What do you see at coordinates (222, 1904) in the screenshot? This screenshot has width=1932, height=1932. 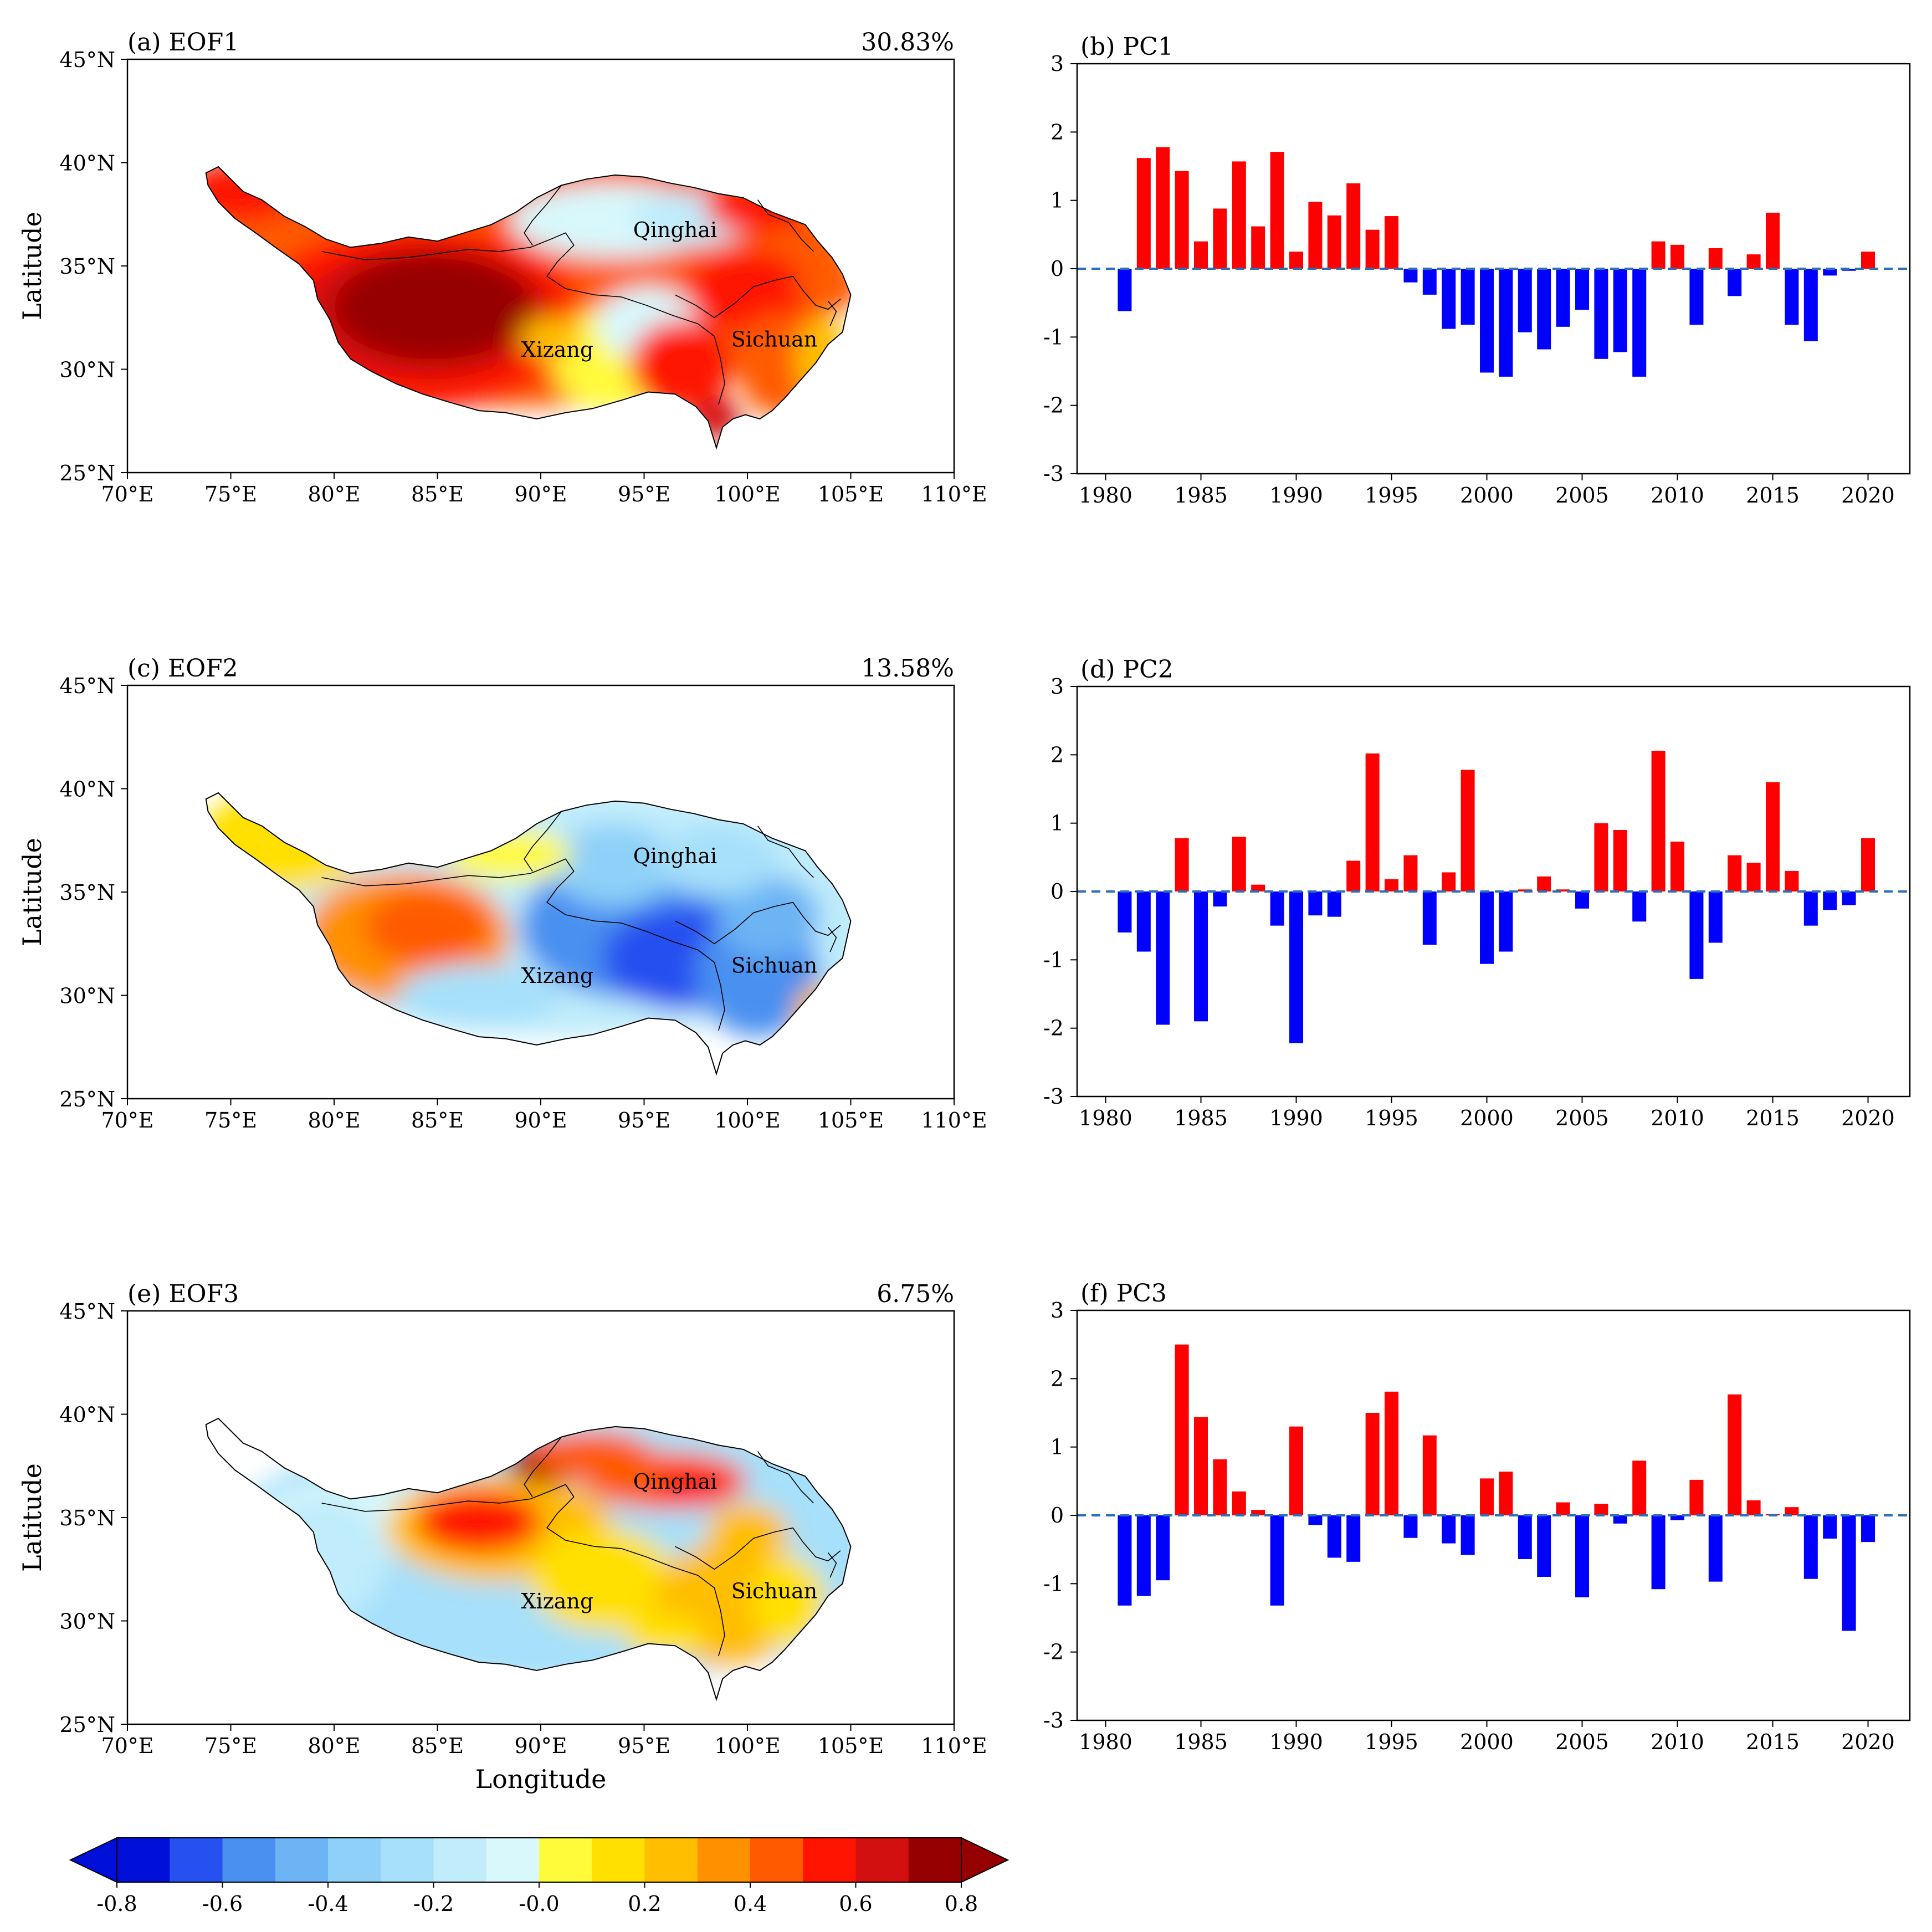 I see `colorbar-tick-label: -0.6` at bounding box center [222, 1904].